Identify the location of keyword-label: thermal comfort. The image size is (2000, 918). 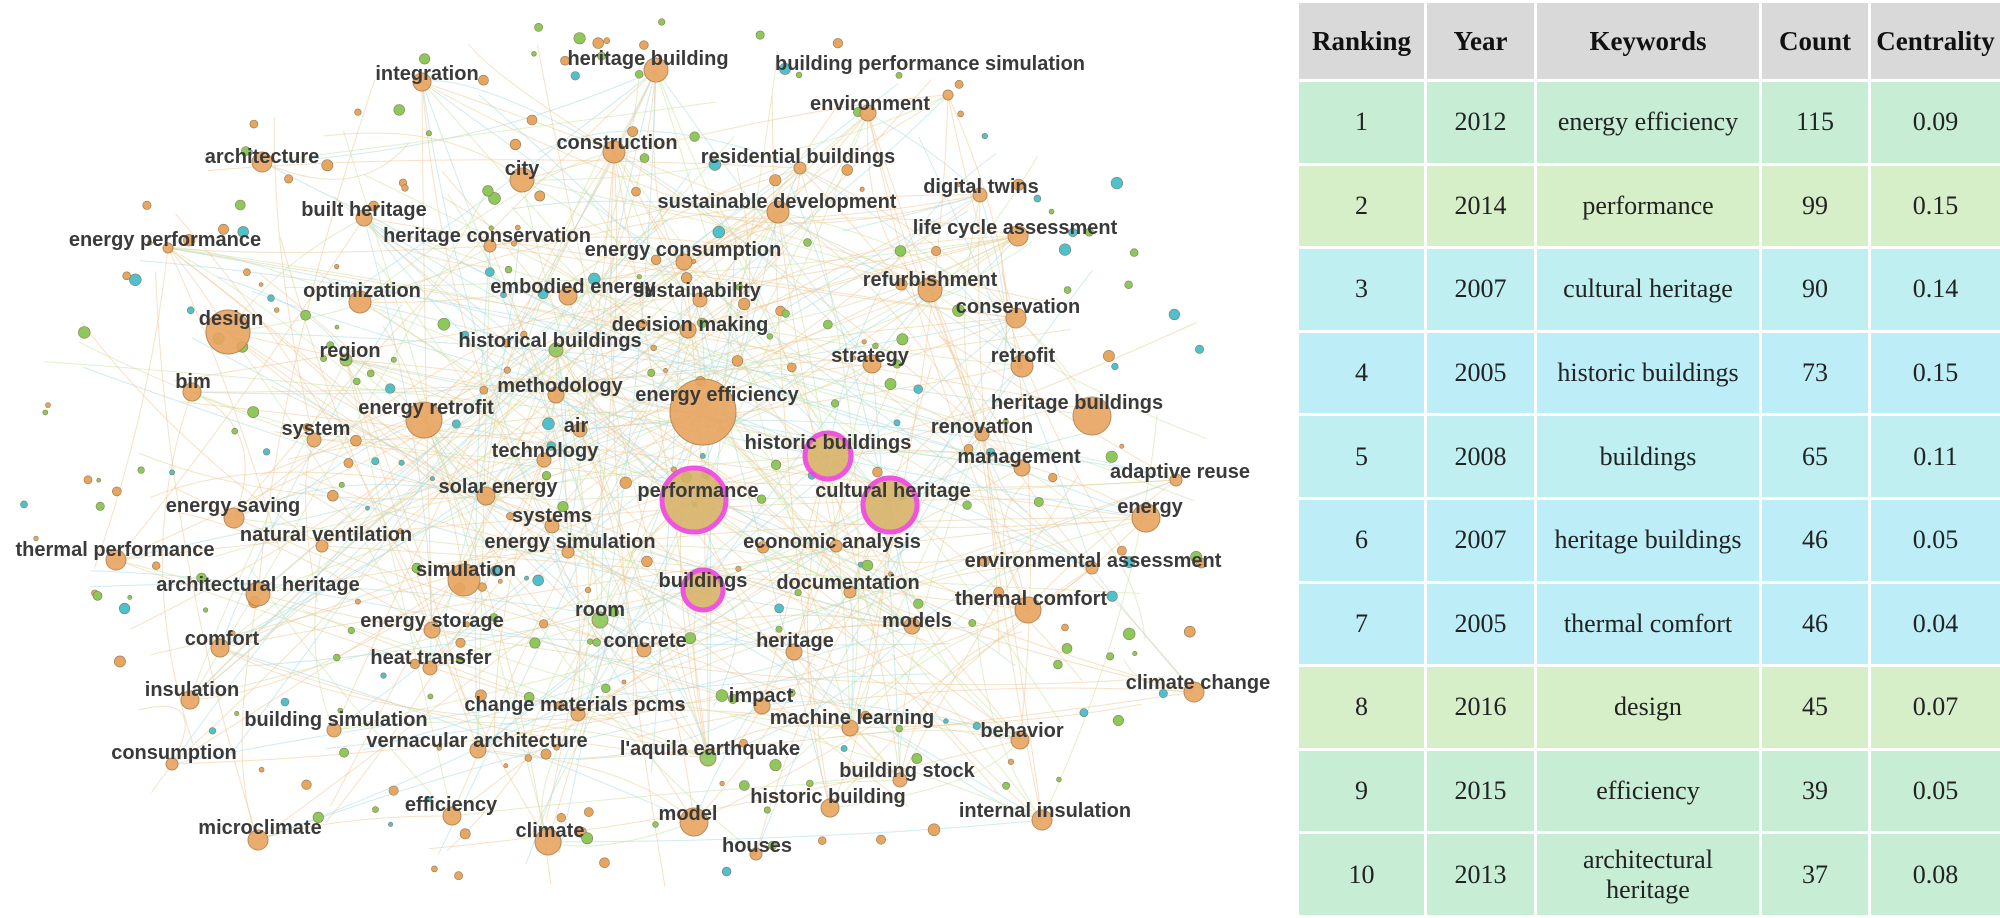
(1031, 599).